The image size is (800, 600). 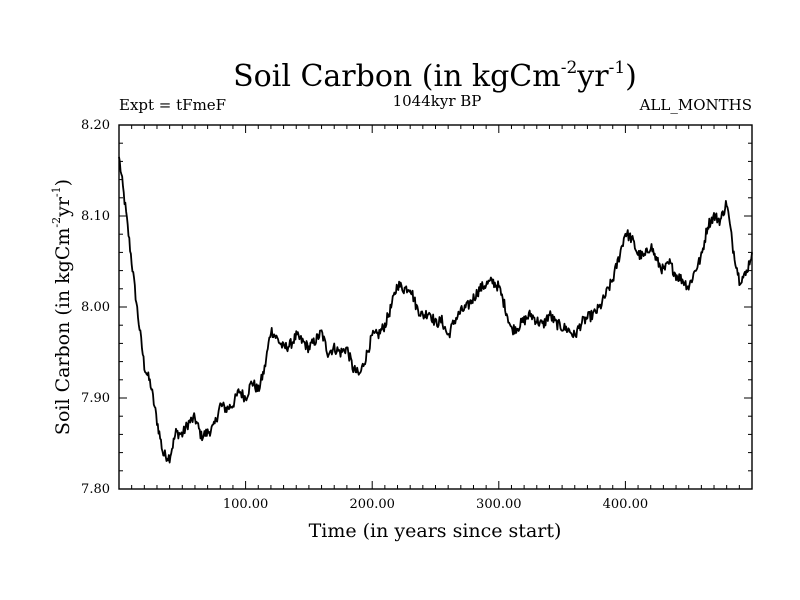 What do you see at coordinates (95, 216) in the screenshot?
I see `y-tick-label: 8.10` at bounding box center [95, 216].